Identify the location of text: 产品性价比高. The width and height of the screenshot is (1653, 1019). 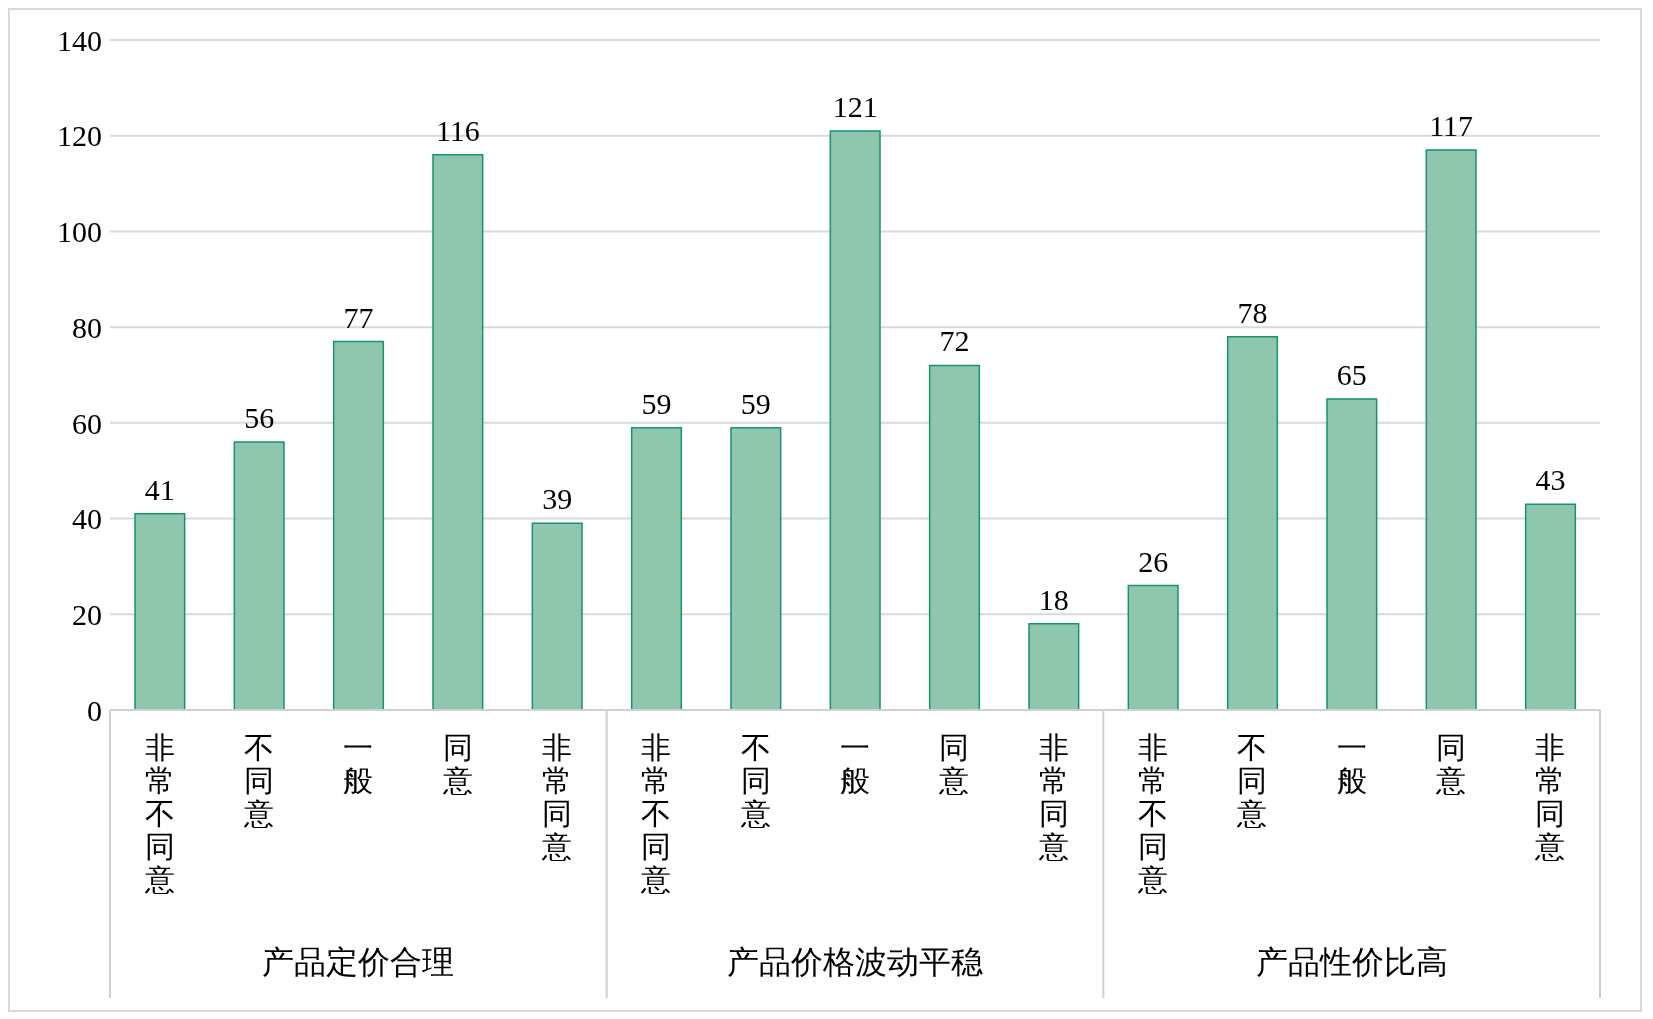
(1351, 962).